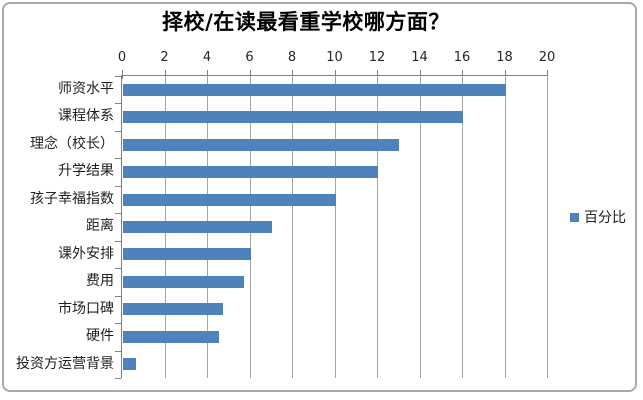 Image resolution: width=643 pixels, height=400 pixels. Describe the element at coordinates (86, 253) in the screenshot. I see `category-label: 课外安排` at that location.